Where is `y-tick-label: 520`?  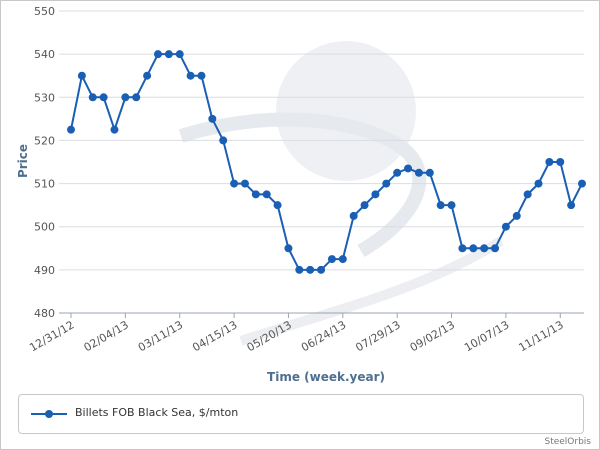 y-tick-label: 520 is located at coordinates (44, 140).